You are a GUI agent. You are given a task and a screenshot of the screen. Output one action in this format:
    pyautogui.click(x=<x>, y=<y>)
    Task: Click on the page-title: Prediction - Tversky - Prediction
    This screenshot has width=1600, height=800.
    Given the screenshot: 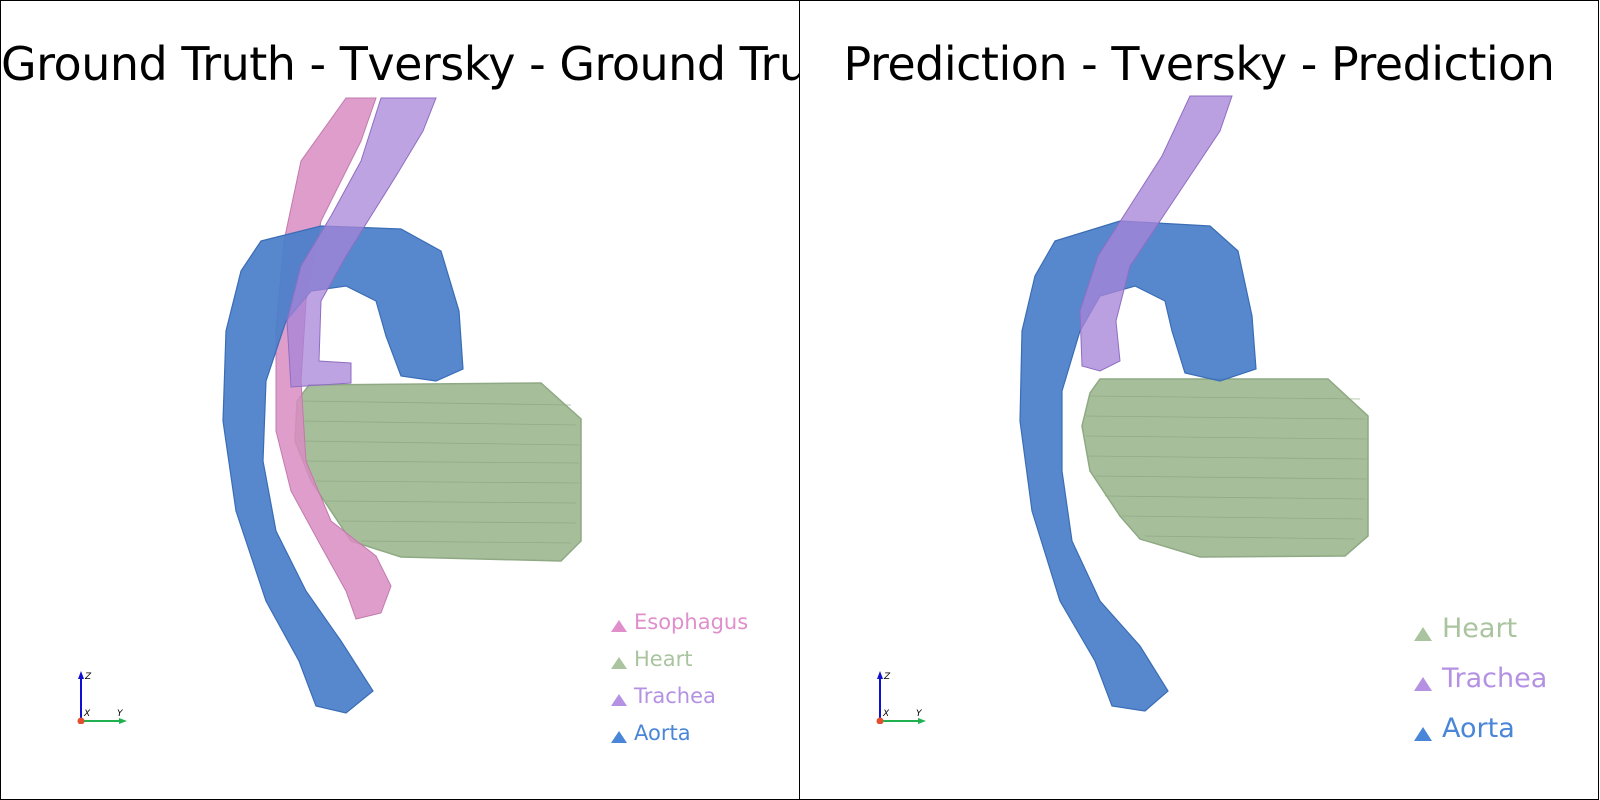 What is the action you would take?
    pyautogui.click(x=1199, y=64)
    